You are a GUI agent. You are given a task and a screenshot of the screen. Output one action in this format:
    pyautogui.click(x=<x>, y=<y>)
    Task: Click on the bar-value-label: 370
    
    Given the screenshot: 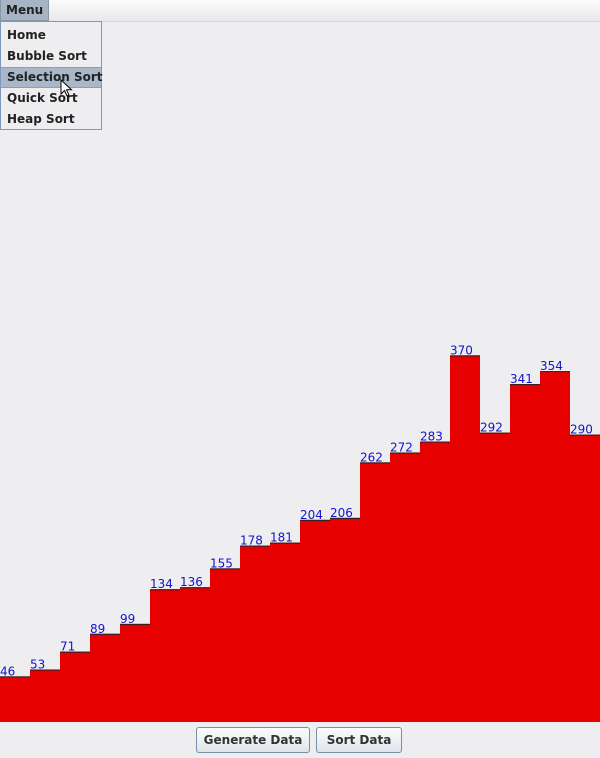 What is the action you would take?
    pyautogui.click(x=461, y=350)
    